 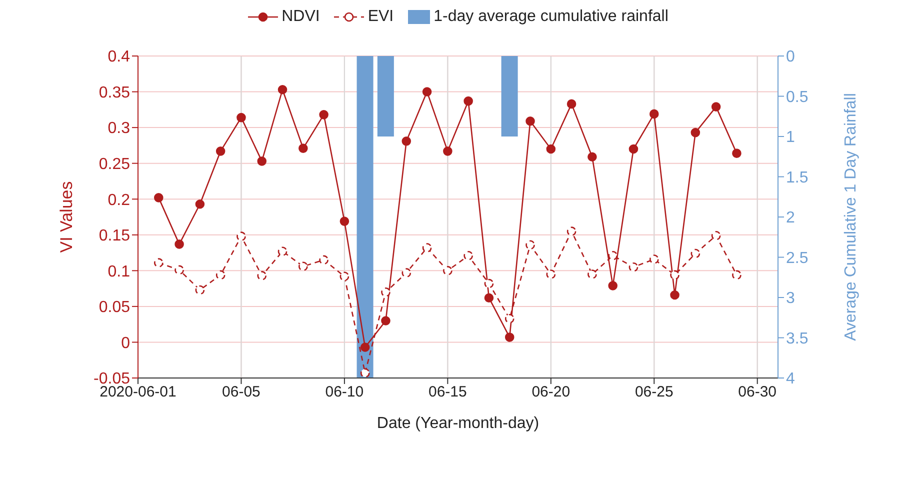 I want to click on y2-tick-label: 3, so click(x=790, y=299).